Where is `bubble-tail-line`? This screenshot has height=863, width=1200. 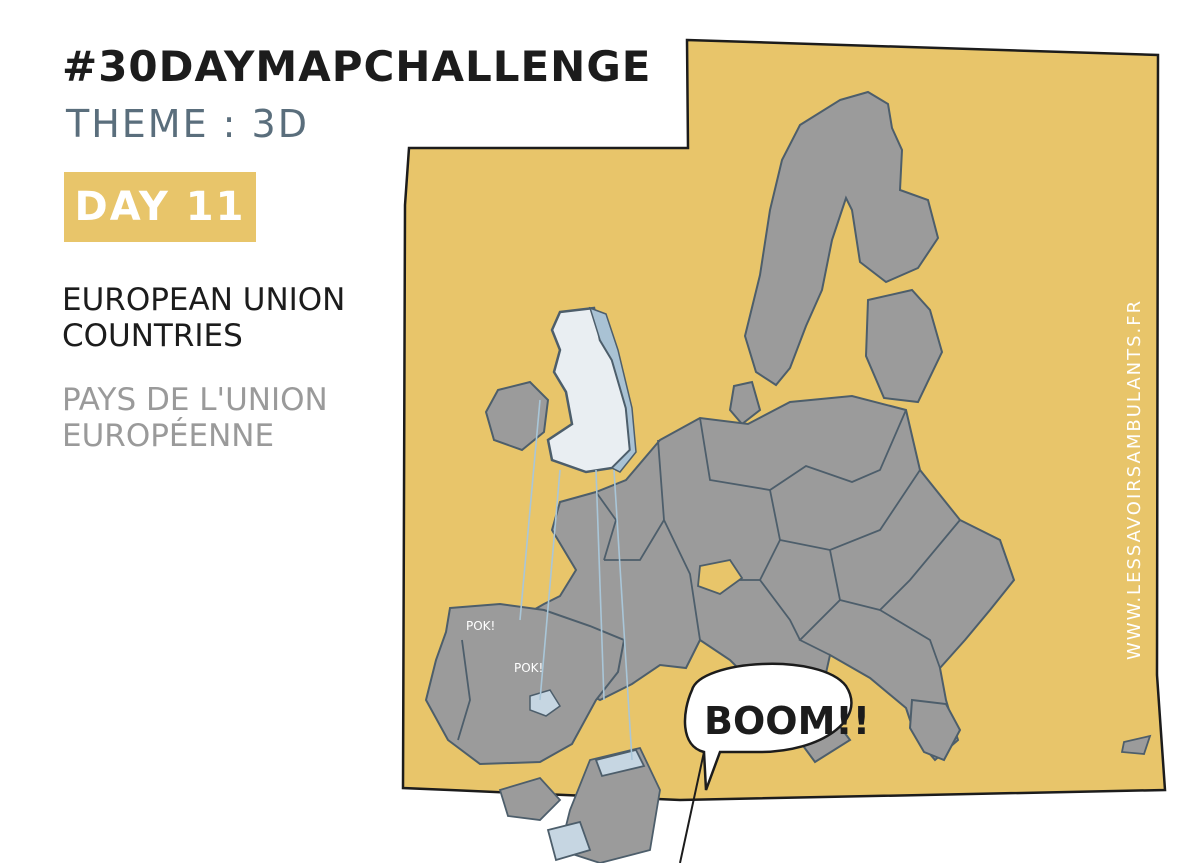 bubble-tail-line is located at coordinates (692, 807).